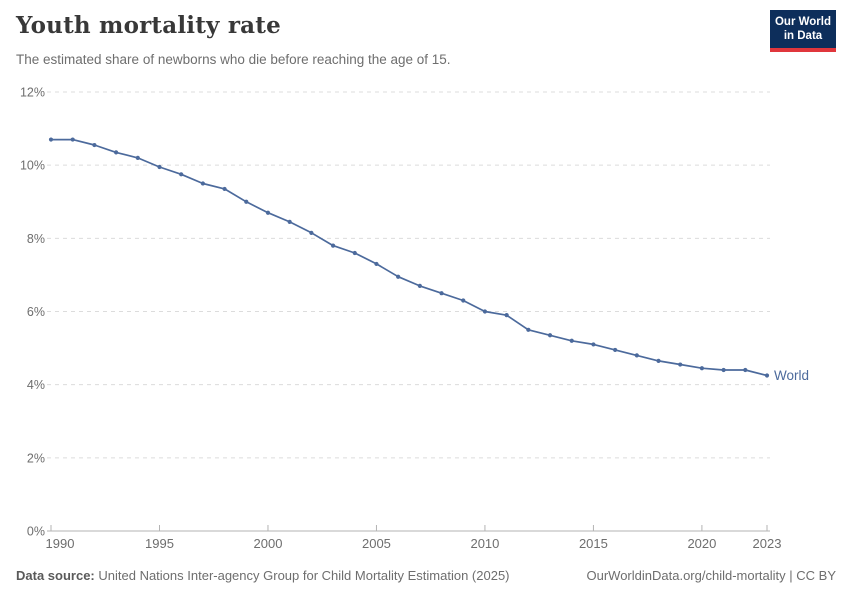 This screenshot has height=600, width=850. What do you see at coordinates (202, 183) in the screenshot?
I see `data-point-1997` at bounding box center [202, 183].